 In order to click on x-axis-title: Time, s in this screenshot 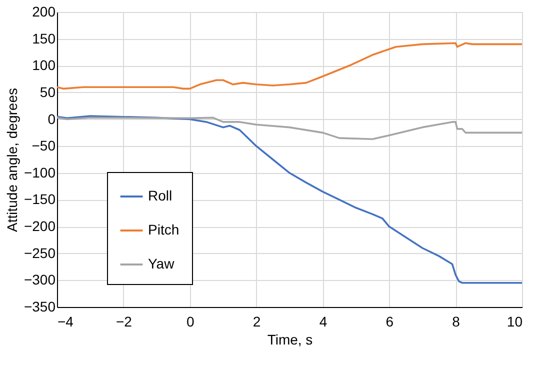, I will do `click(290, 340)`.